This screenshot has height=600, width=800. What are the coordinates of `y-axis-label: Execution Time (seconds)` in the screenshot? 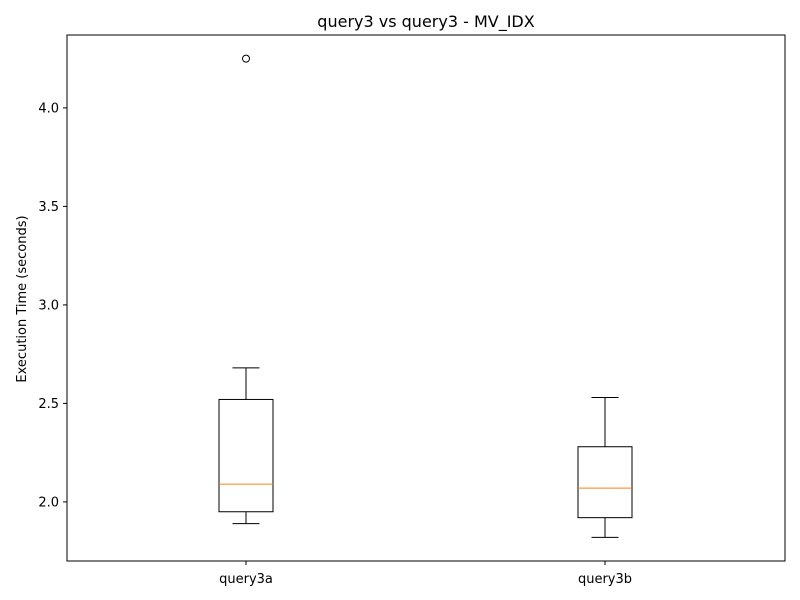 It's located at (22, 298).